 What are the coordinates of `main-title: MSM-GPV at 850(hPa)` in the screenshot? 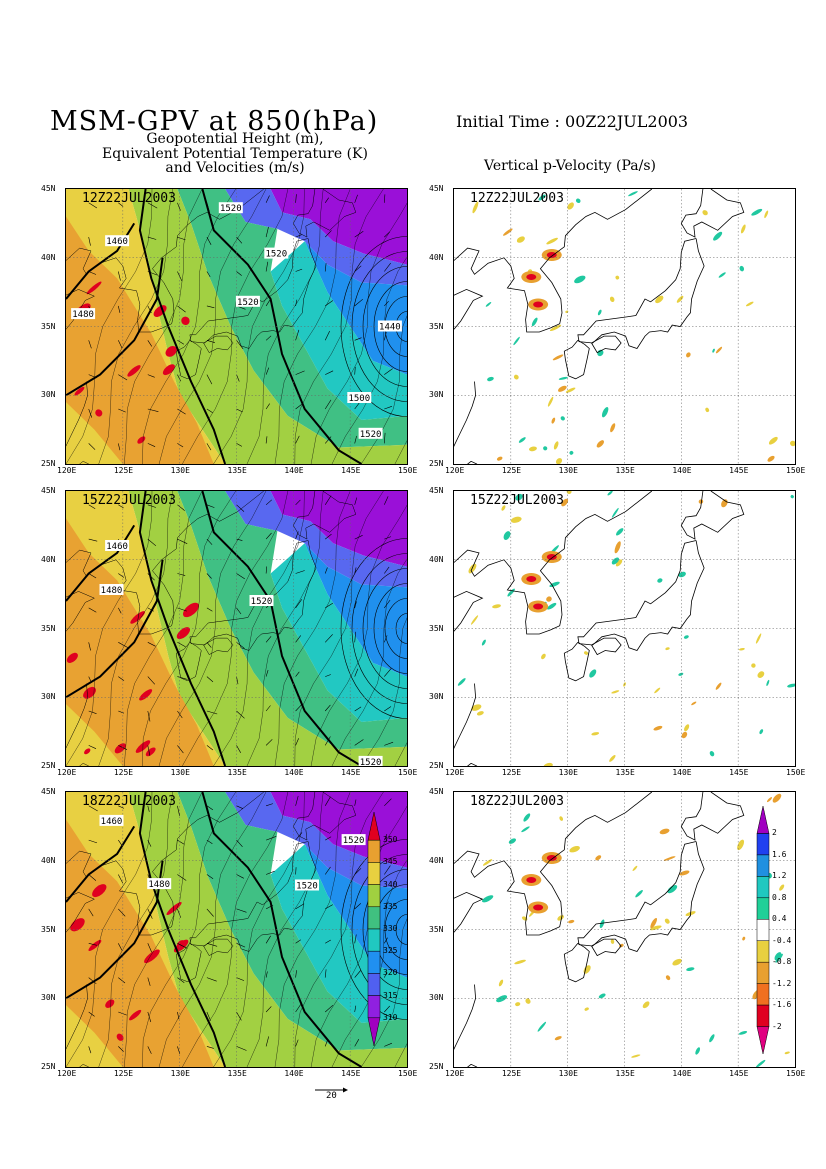 It's located at (214, 121).